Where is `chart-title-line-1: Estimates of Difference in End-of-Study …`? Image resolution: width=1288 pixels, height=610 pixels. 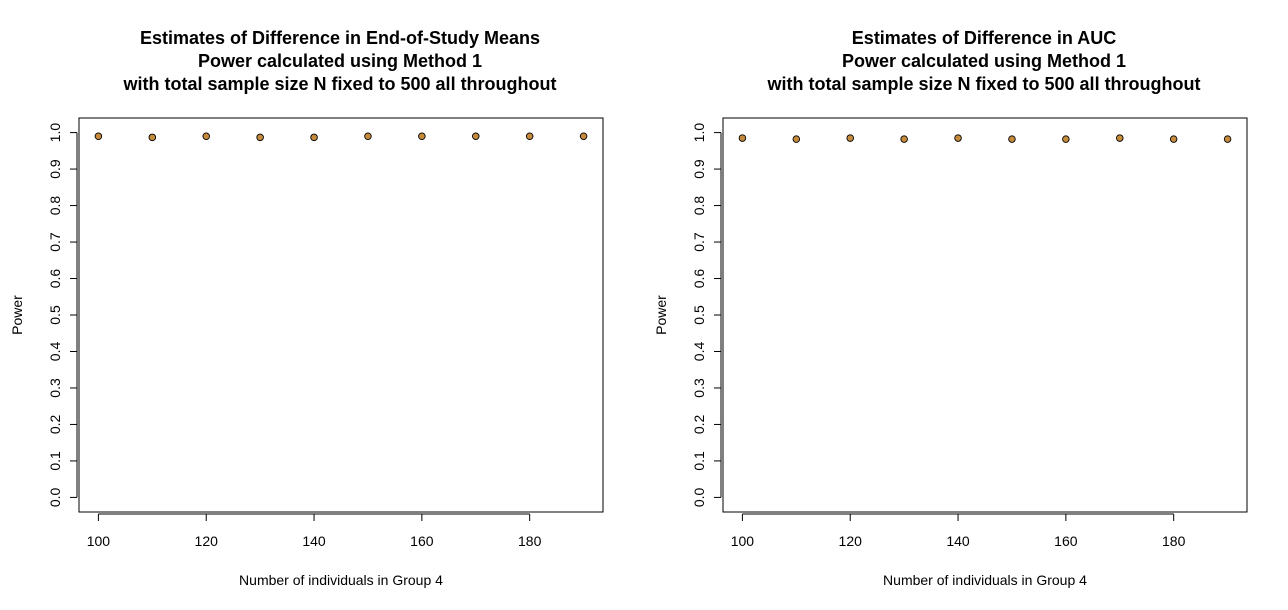 chart-title-line-1: Estimates of Difference in End-of-Study … is located at coordinates (340, 38).